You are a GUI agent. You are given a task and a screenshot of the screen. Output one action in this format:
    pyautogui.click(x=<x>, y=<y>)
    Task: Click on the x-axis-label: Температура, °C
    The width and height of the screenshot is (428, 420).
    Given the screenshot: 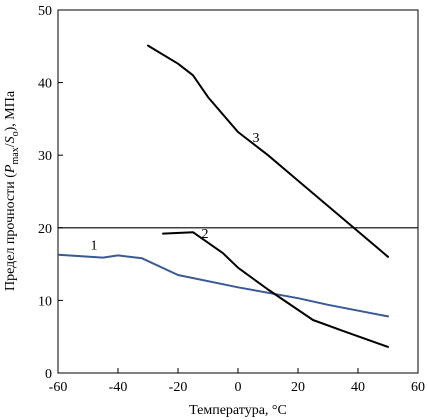 What is the action you would take?
    pyautogui.click(x=238, y=410)
    